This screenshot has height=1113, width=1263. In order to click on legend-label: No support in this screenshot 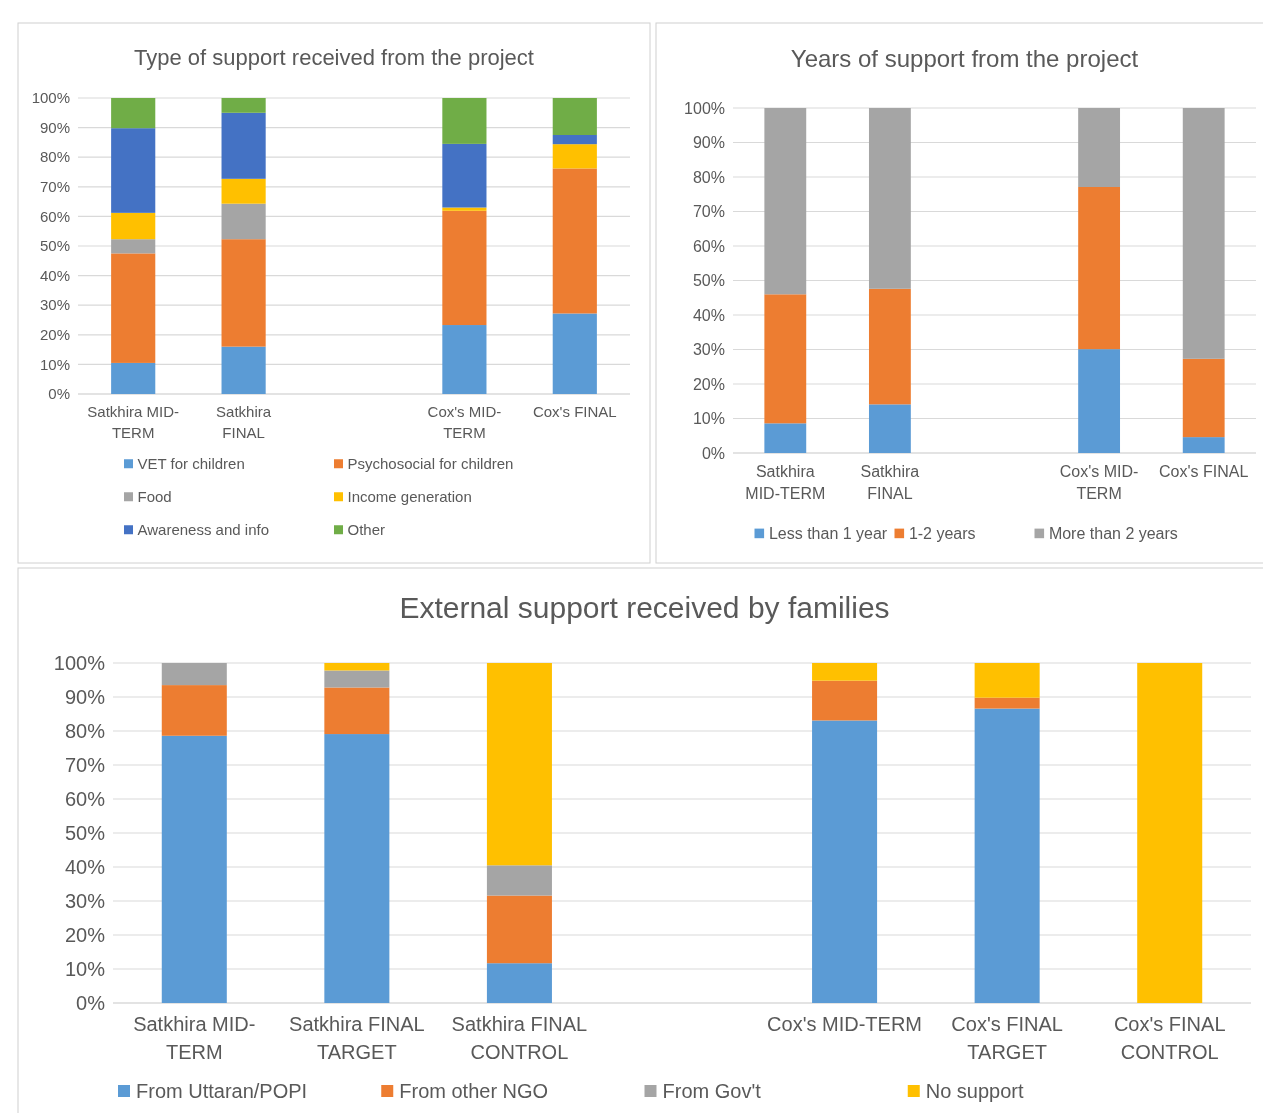, I will do `click(975, 1091)`.